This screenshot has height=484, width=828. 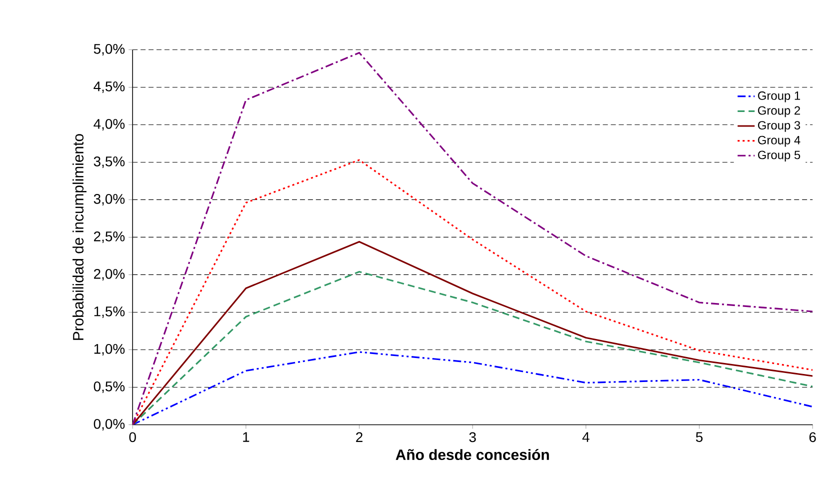 What do you see at coordinates (109, 237) in the screenshot?
I see `y-tick-label: 2,5%` at bounding box center [109, 237].